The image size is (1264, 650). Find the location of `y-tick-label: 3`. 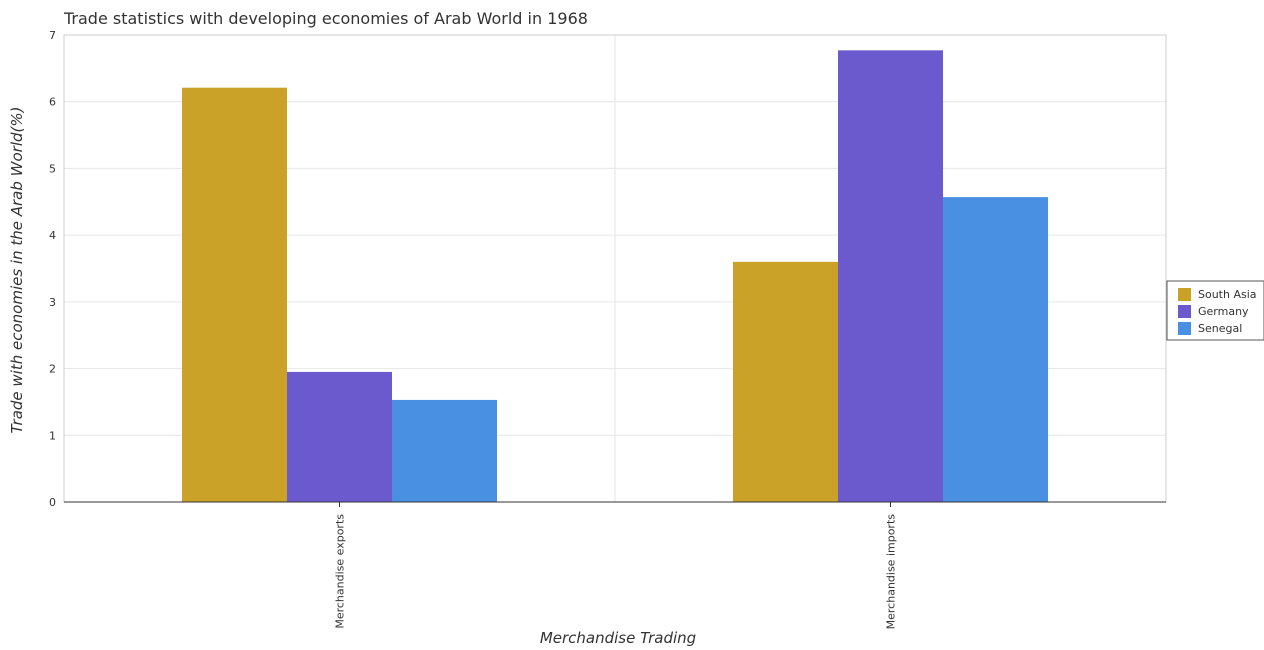

y-tick-label: 3 is located at coordinates (52, 302).